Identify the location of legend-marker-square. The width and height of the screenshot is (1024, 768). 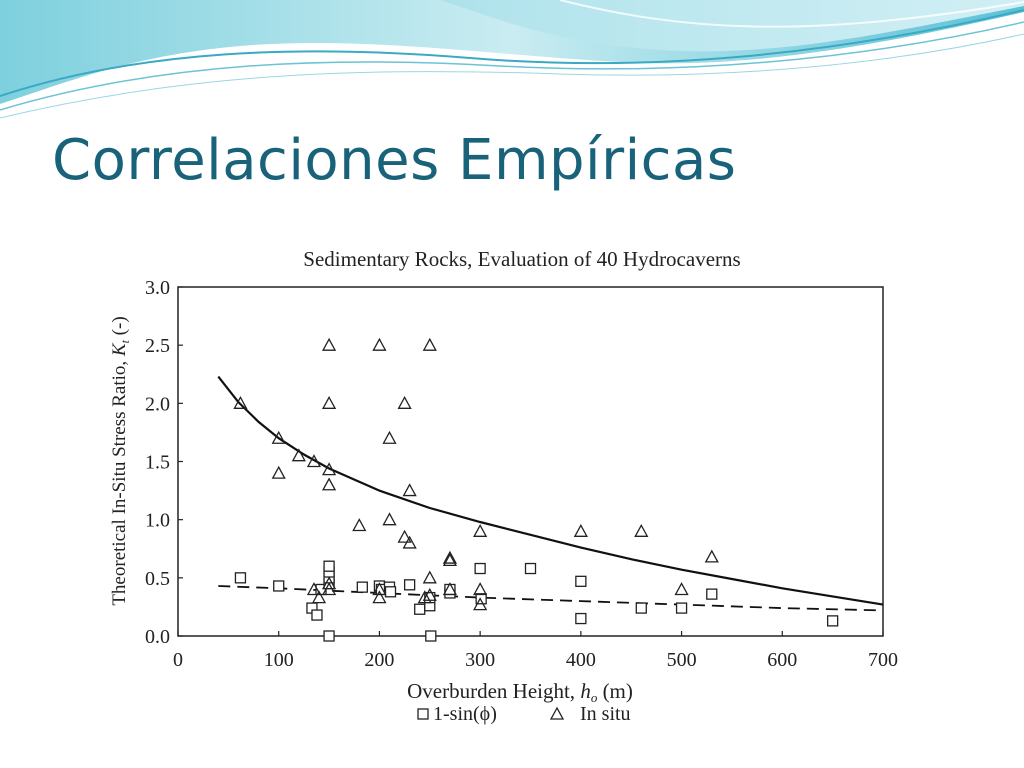
(423, 714).